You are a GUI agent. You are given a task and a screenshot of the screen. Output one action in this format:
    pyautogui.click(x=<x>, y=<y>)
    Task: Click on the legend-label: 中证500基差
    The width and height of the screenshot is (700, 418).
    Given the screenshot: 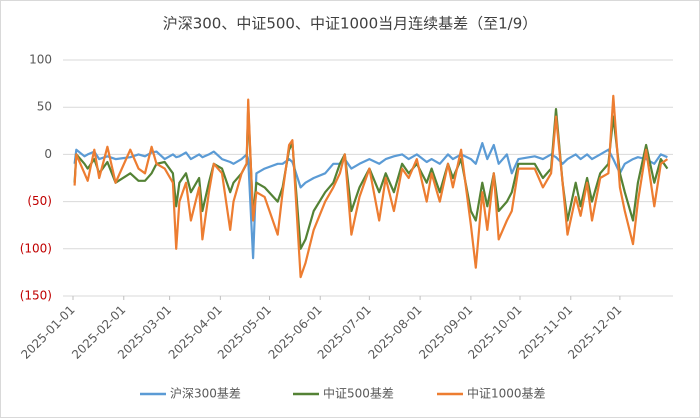 What is the action you would take?
    pyautogui.click(x=358, y=393)
    